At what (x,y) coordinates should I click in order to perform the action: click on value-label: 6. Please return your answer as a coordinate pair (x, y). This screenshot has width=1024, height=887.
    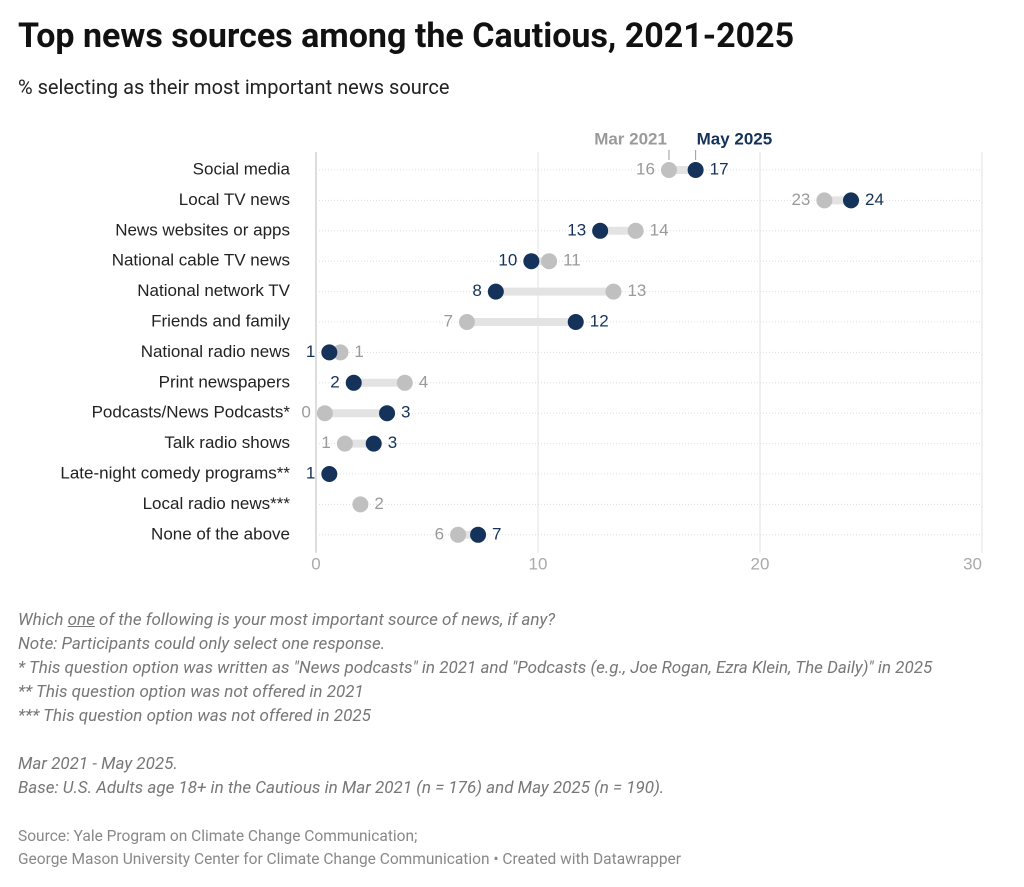
    Looking at the image, I should click on (439, 533).